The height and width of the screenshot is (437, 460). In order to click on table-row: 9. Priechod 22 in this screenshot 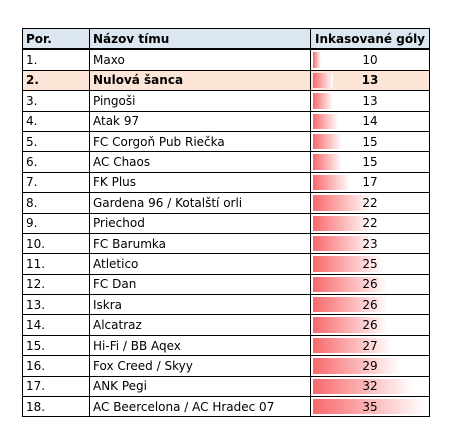, I will do `click(226, 223)`.